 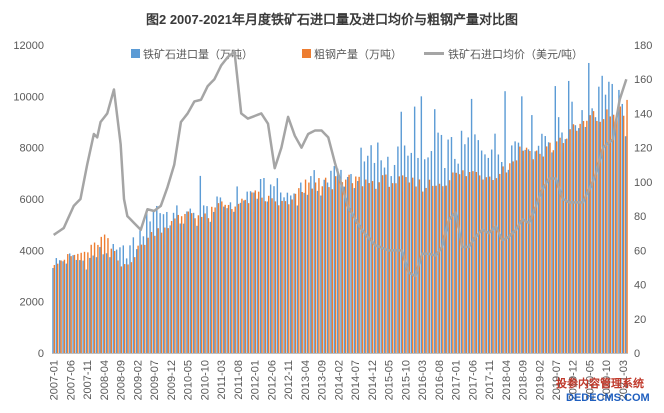 What do you see at coordinates (643, 149) in the screenshot?
I see `right-axis-tick-label: 120` at bounding box center [643, 149].